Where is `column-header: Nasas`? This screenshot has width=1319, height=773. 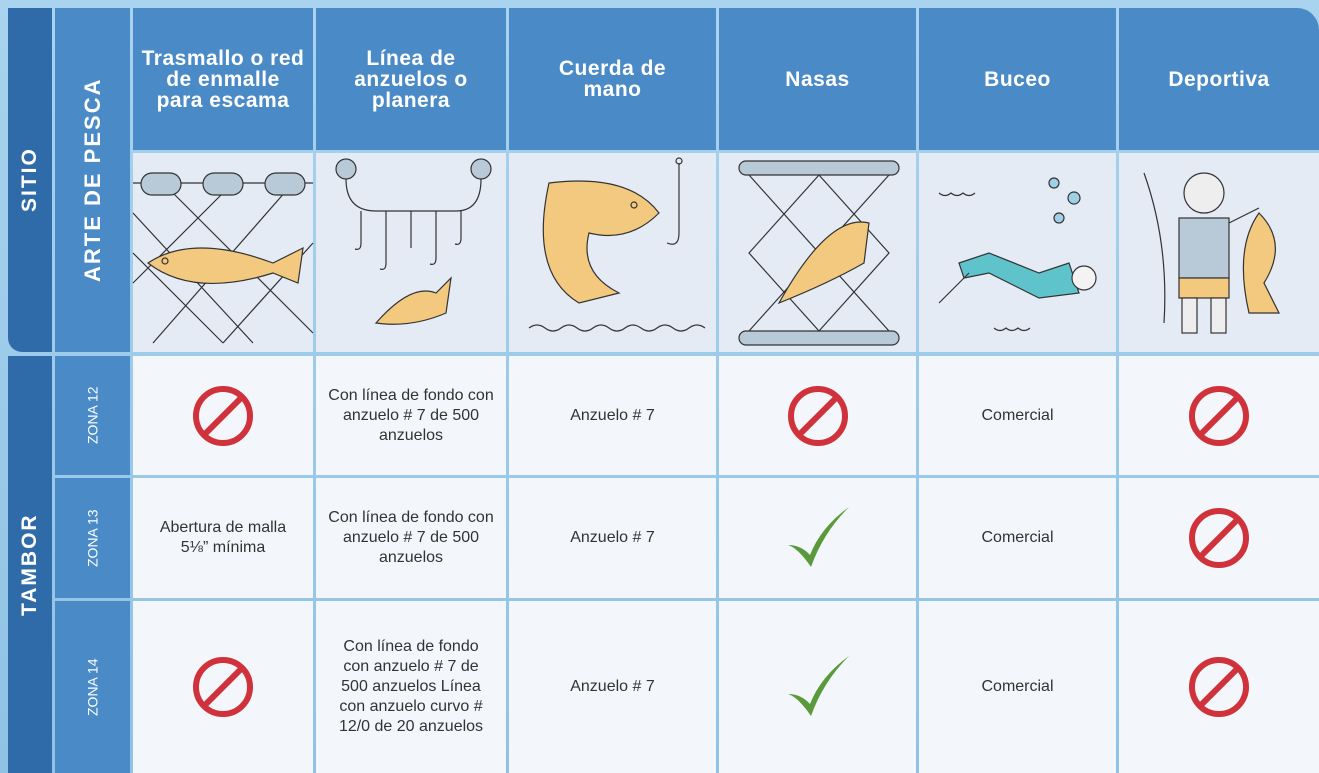
column-header: Nasas is located at coordinates (817, 79).